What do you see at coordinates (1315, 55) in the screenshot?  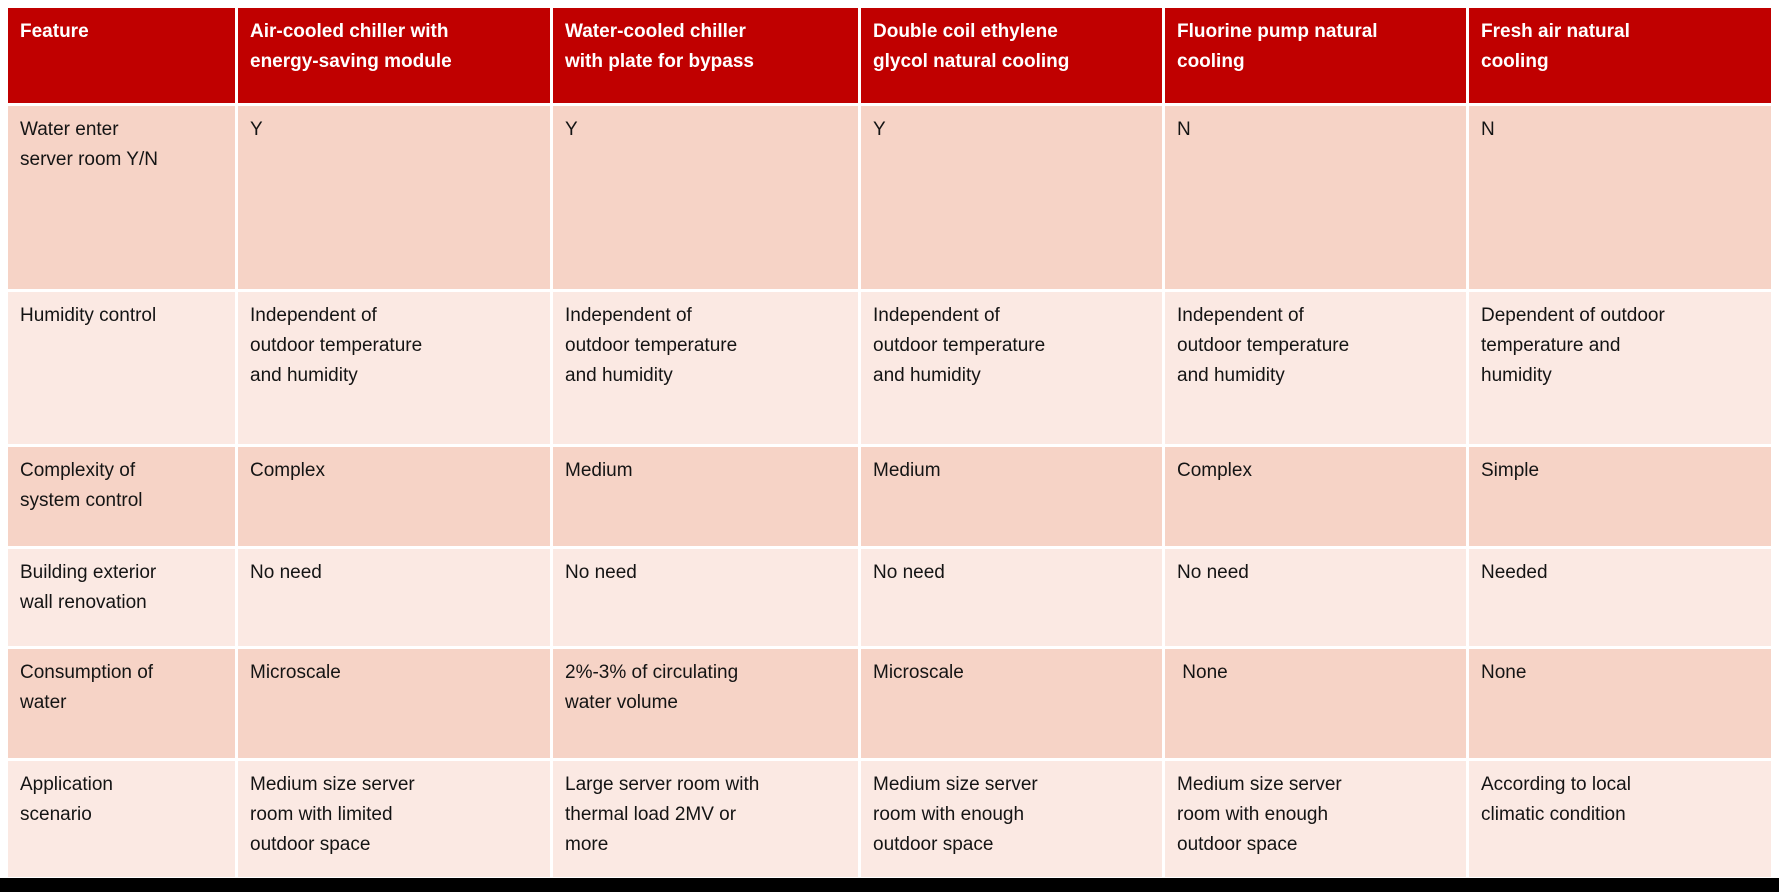 I see `column-header-fluorine-pump: Fluorine pump natural cooling` at bounding box center [1315, 55].